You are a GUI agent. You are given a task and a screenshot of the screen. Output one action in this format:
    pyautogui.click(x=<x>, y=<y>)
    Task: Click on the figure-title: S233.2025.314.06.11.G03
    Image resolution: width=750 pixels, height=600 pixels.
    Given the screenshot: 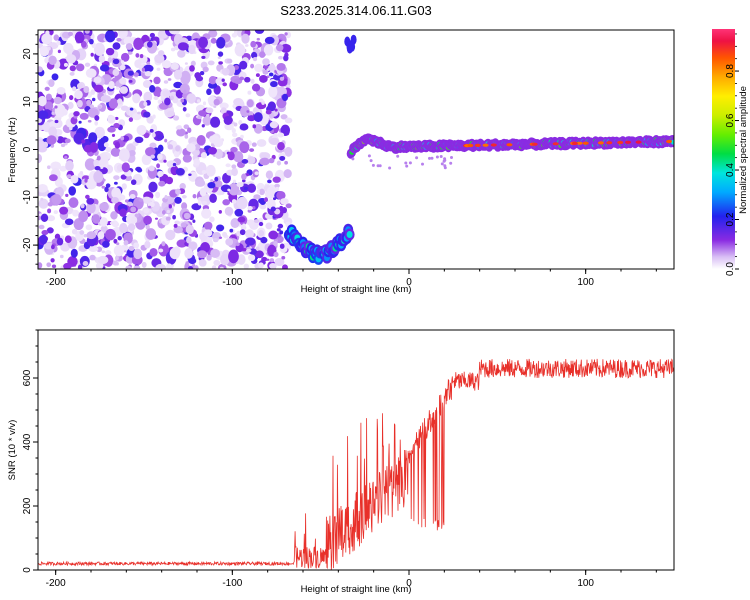 What is the action you would take?
    pyautogui.click(x=356, y=10)
    